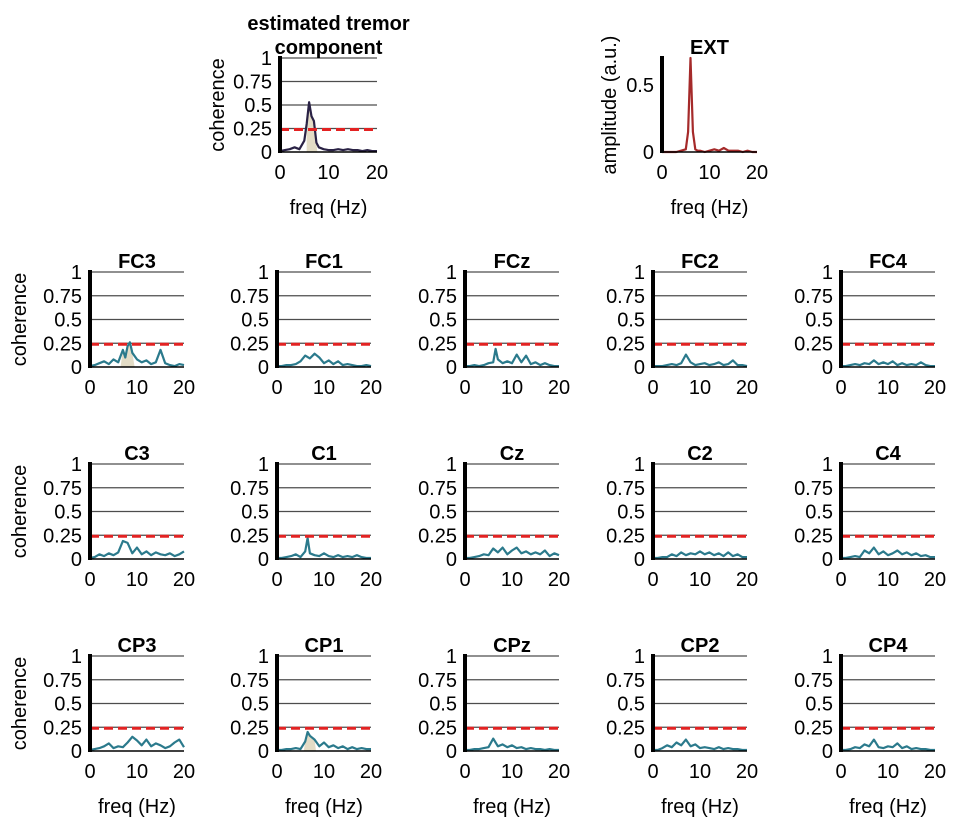  What do you see at coordinates (137, 454) in the screenshot?
I see `subplot-title: C3` at bounding box center [137, 454].